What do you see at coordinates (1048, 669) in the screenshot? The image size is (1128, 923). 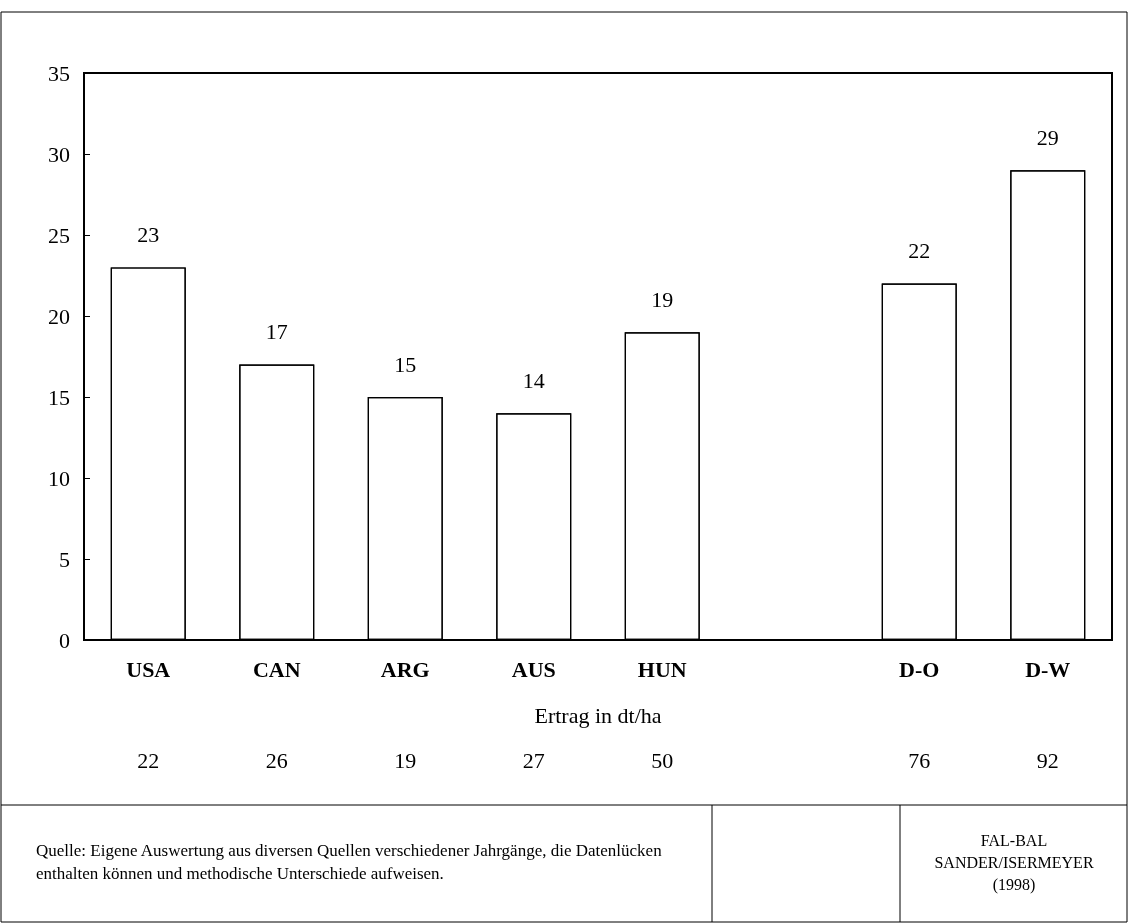 I see `x-tick-label: D-W` at bounding box center [1048, 669].